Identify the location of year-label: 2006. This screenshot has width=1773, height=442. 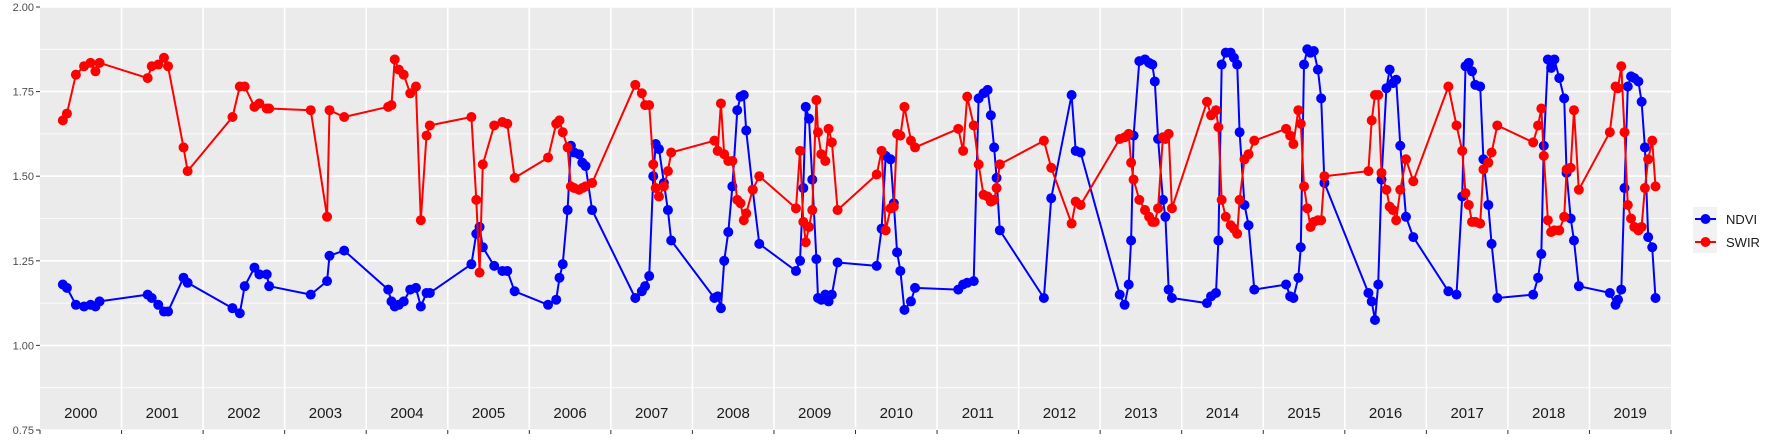
(569, 413).